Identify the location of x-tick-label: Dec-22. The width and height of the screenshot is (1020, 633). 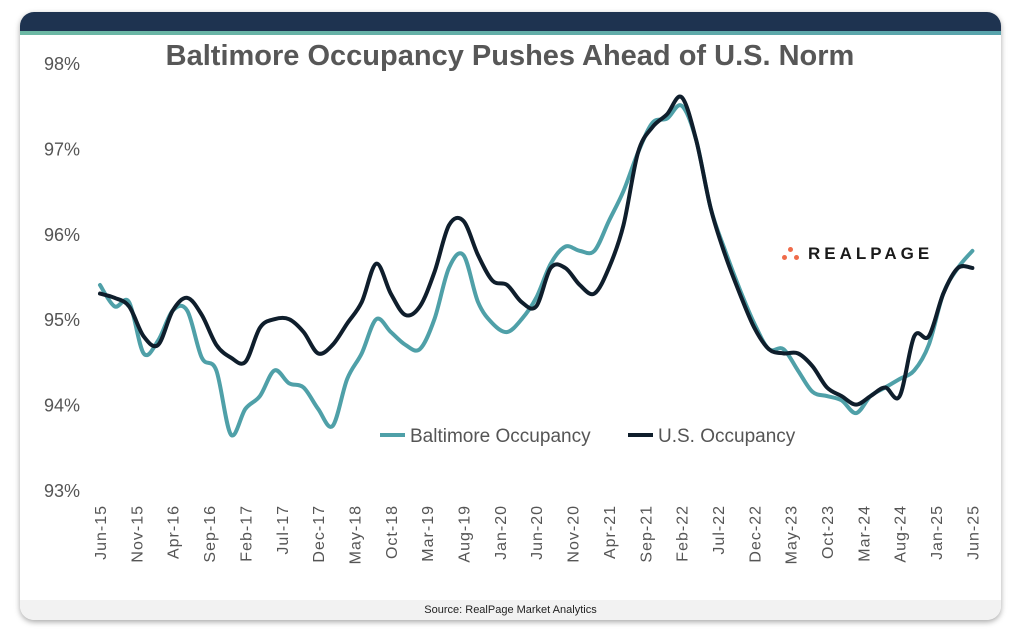
(755, 534).